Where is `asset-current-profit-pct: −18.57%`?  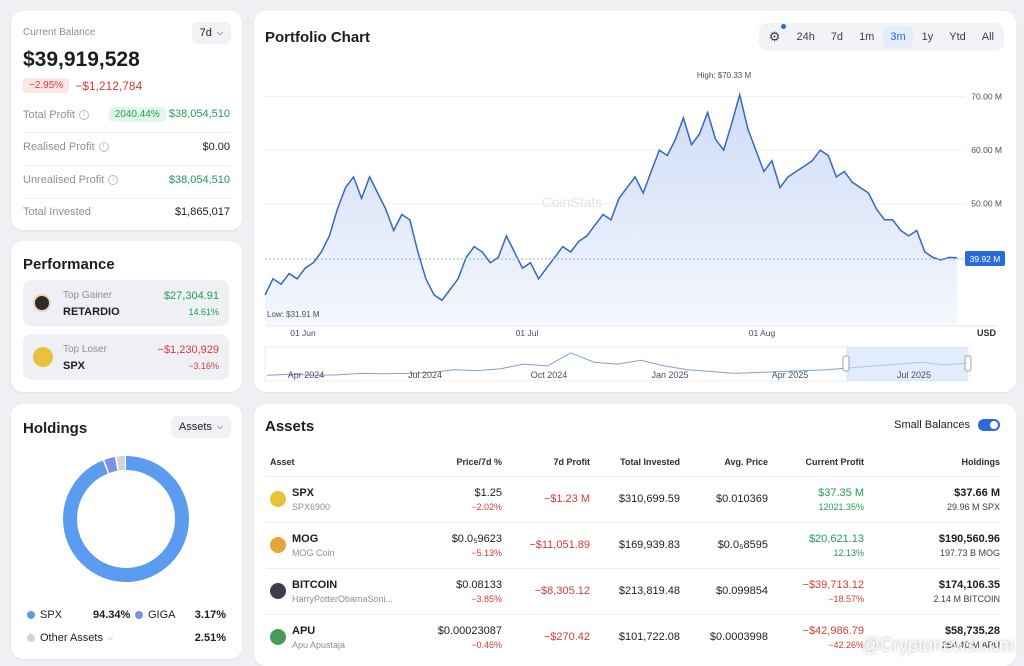
asset-current-profit-pct: −18.57% is located at coordinates (846, 598).